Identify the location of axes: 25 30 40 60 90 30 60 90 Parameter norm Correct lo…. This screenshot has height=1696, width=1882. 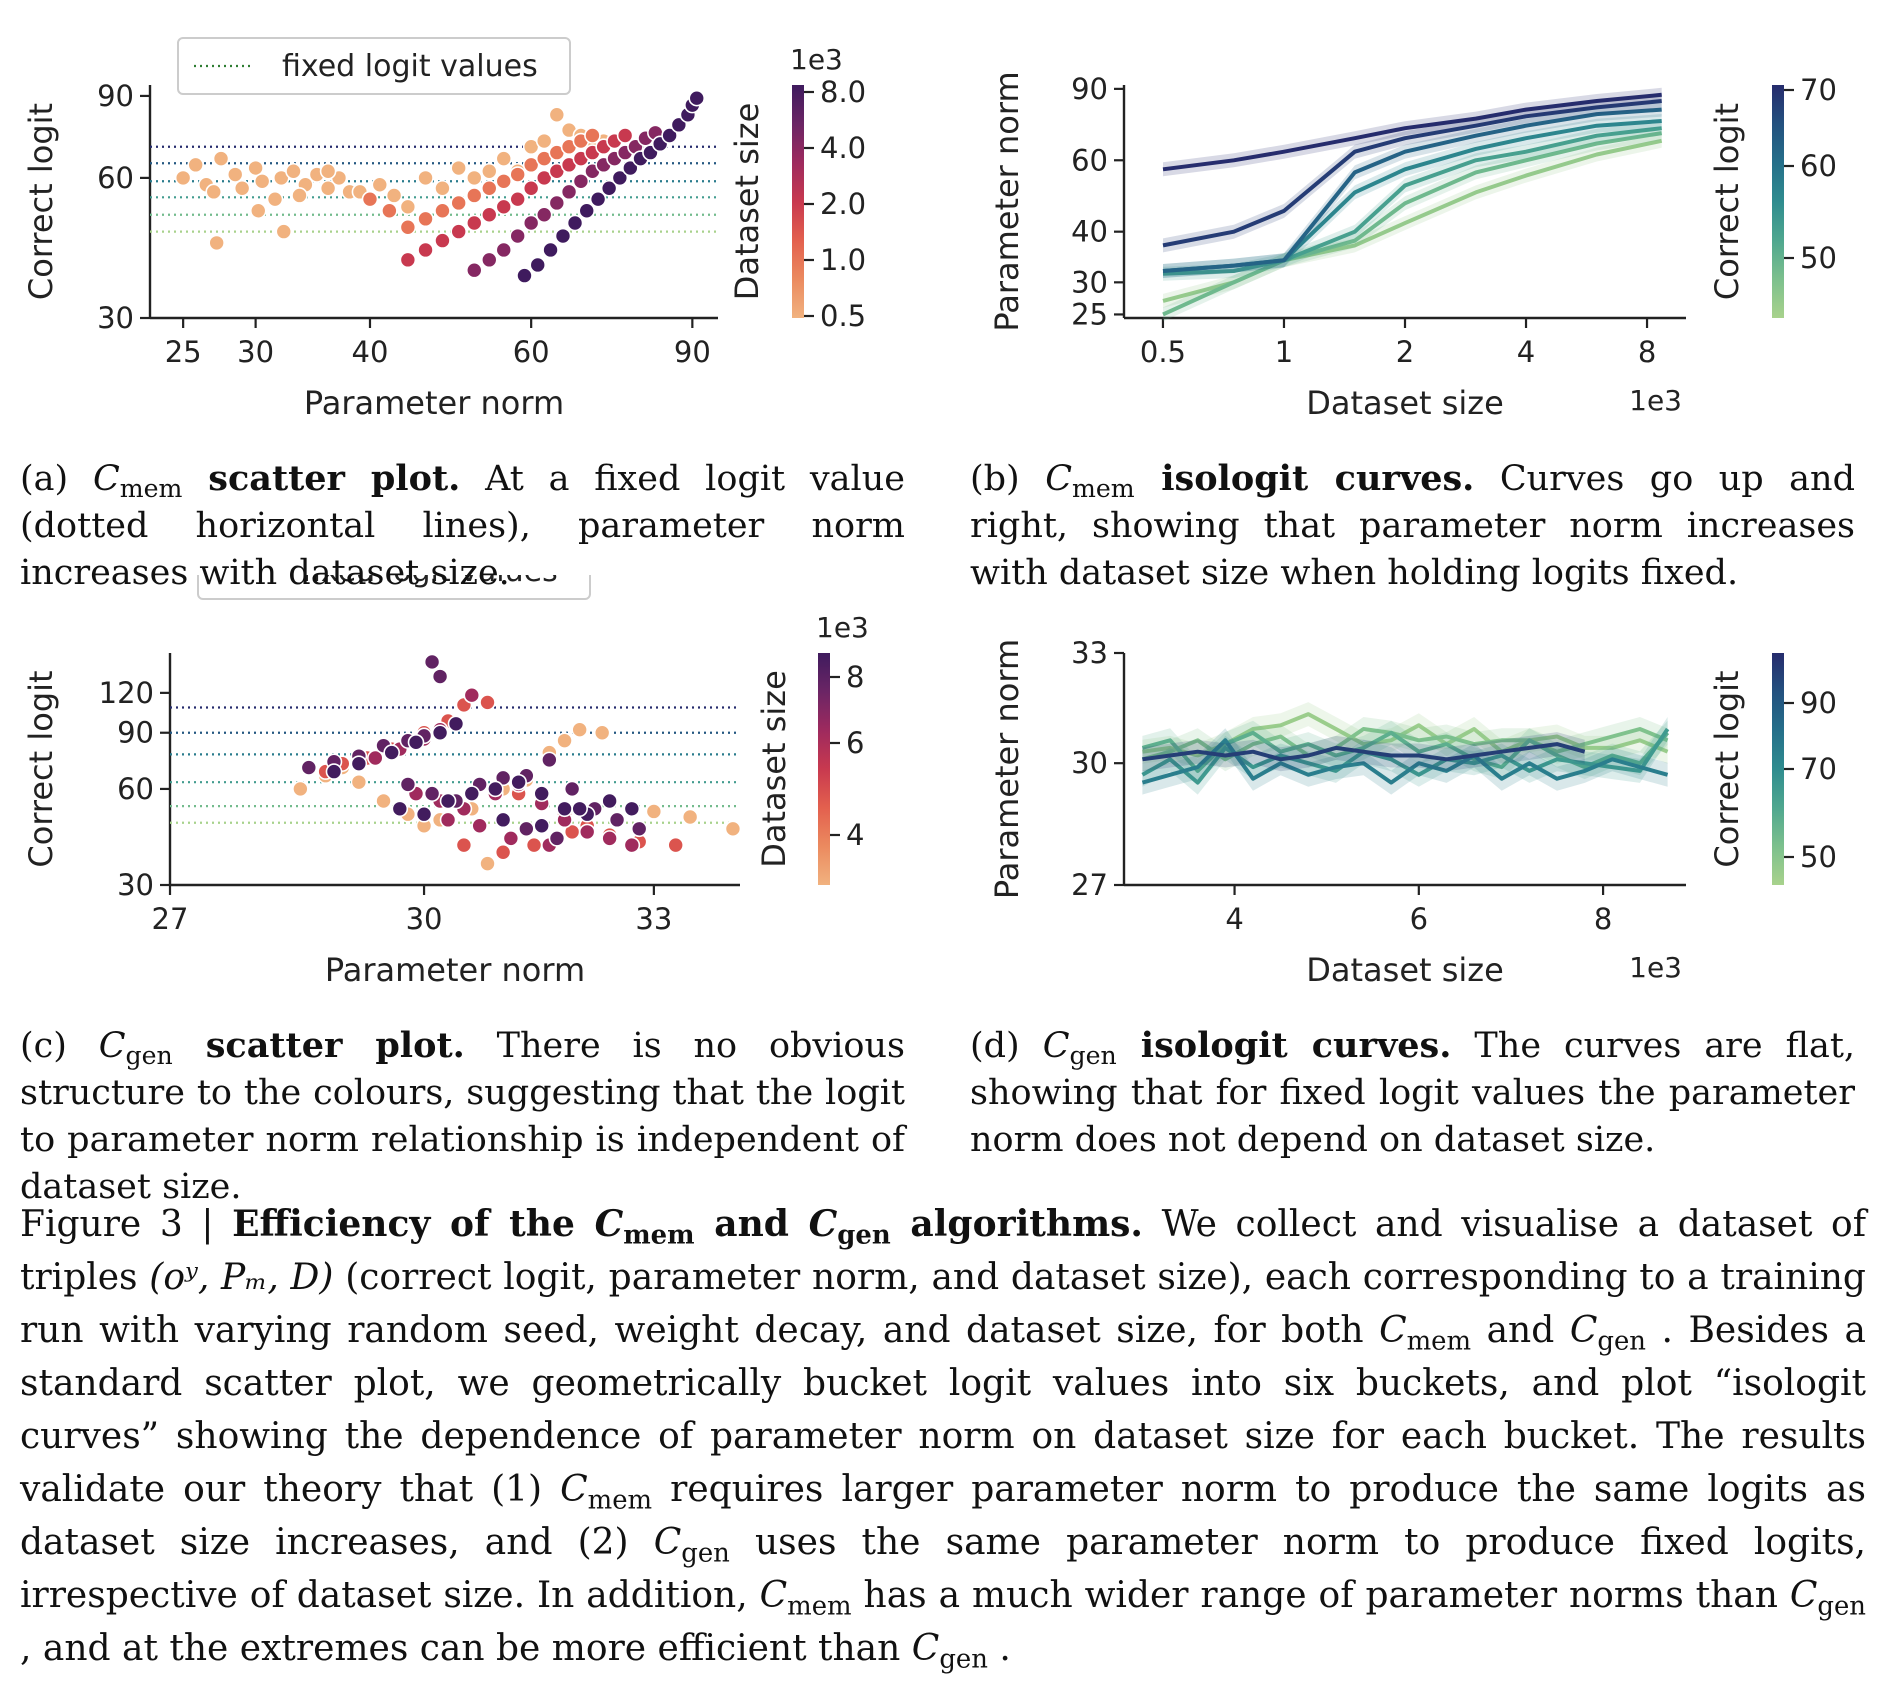
(370, 250).